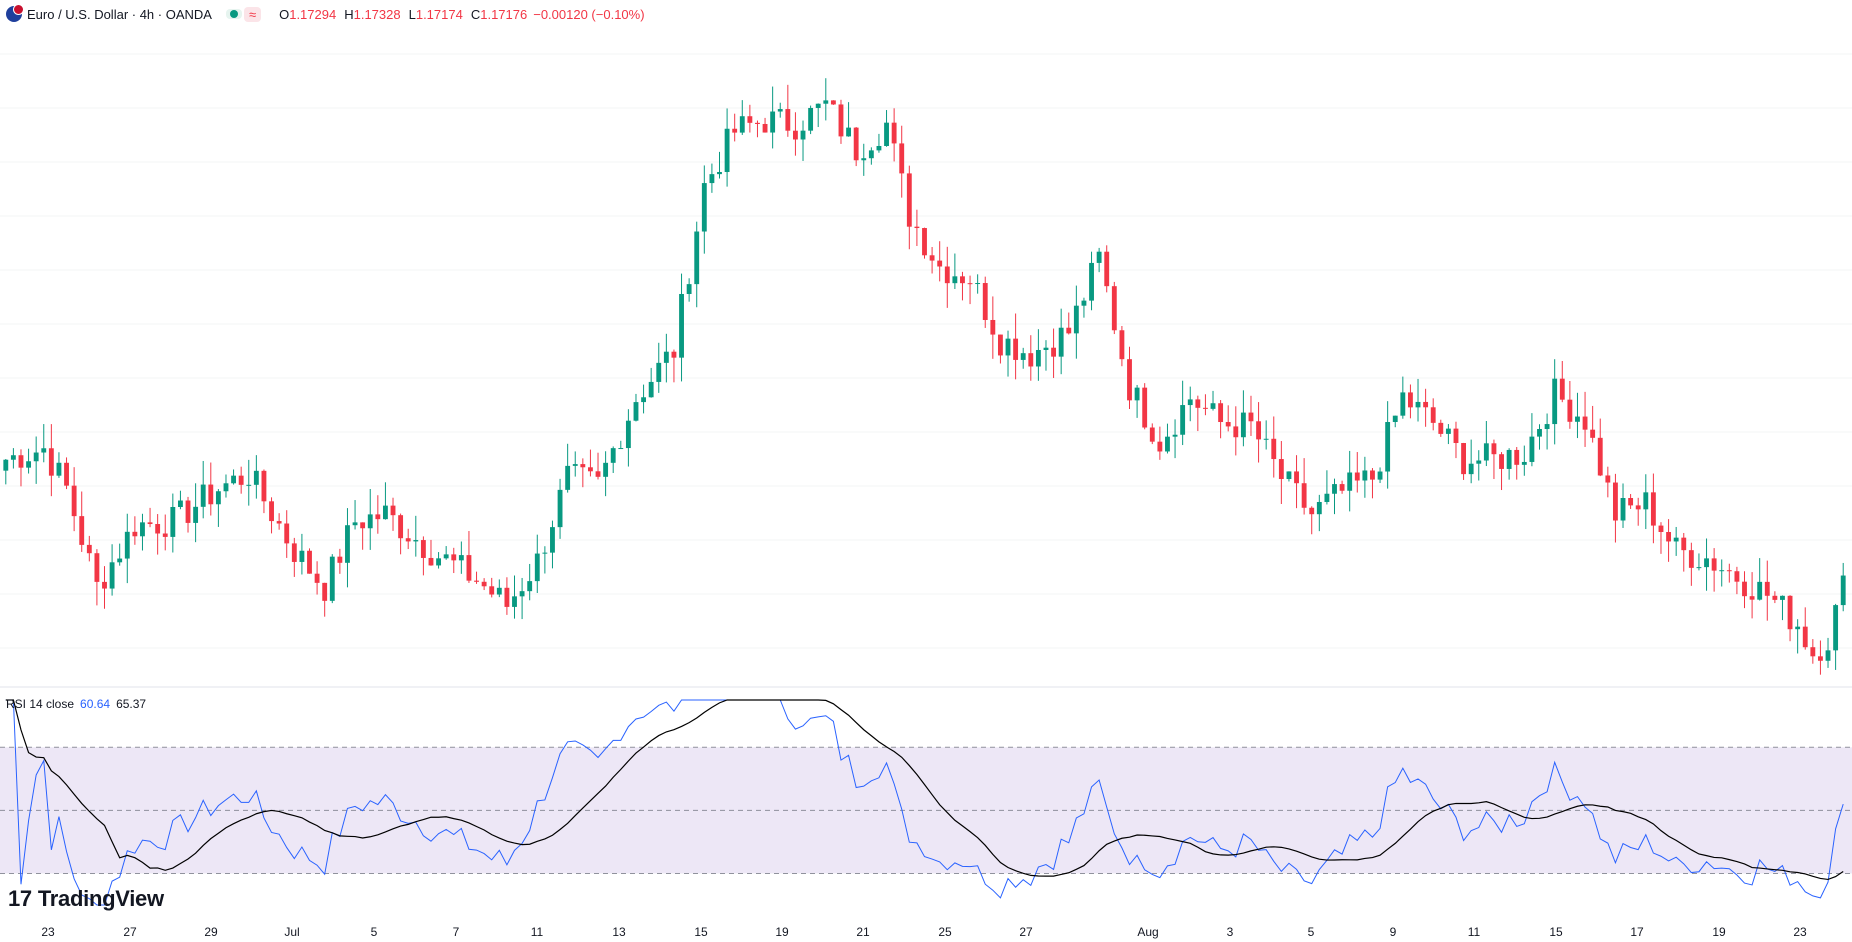 The height and width of the screenshot is (942, 1852). I want to click on time-axis-label: 13, so click(619, 932).